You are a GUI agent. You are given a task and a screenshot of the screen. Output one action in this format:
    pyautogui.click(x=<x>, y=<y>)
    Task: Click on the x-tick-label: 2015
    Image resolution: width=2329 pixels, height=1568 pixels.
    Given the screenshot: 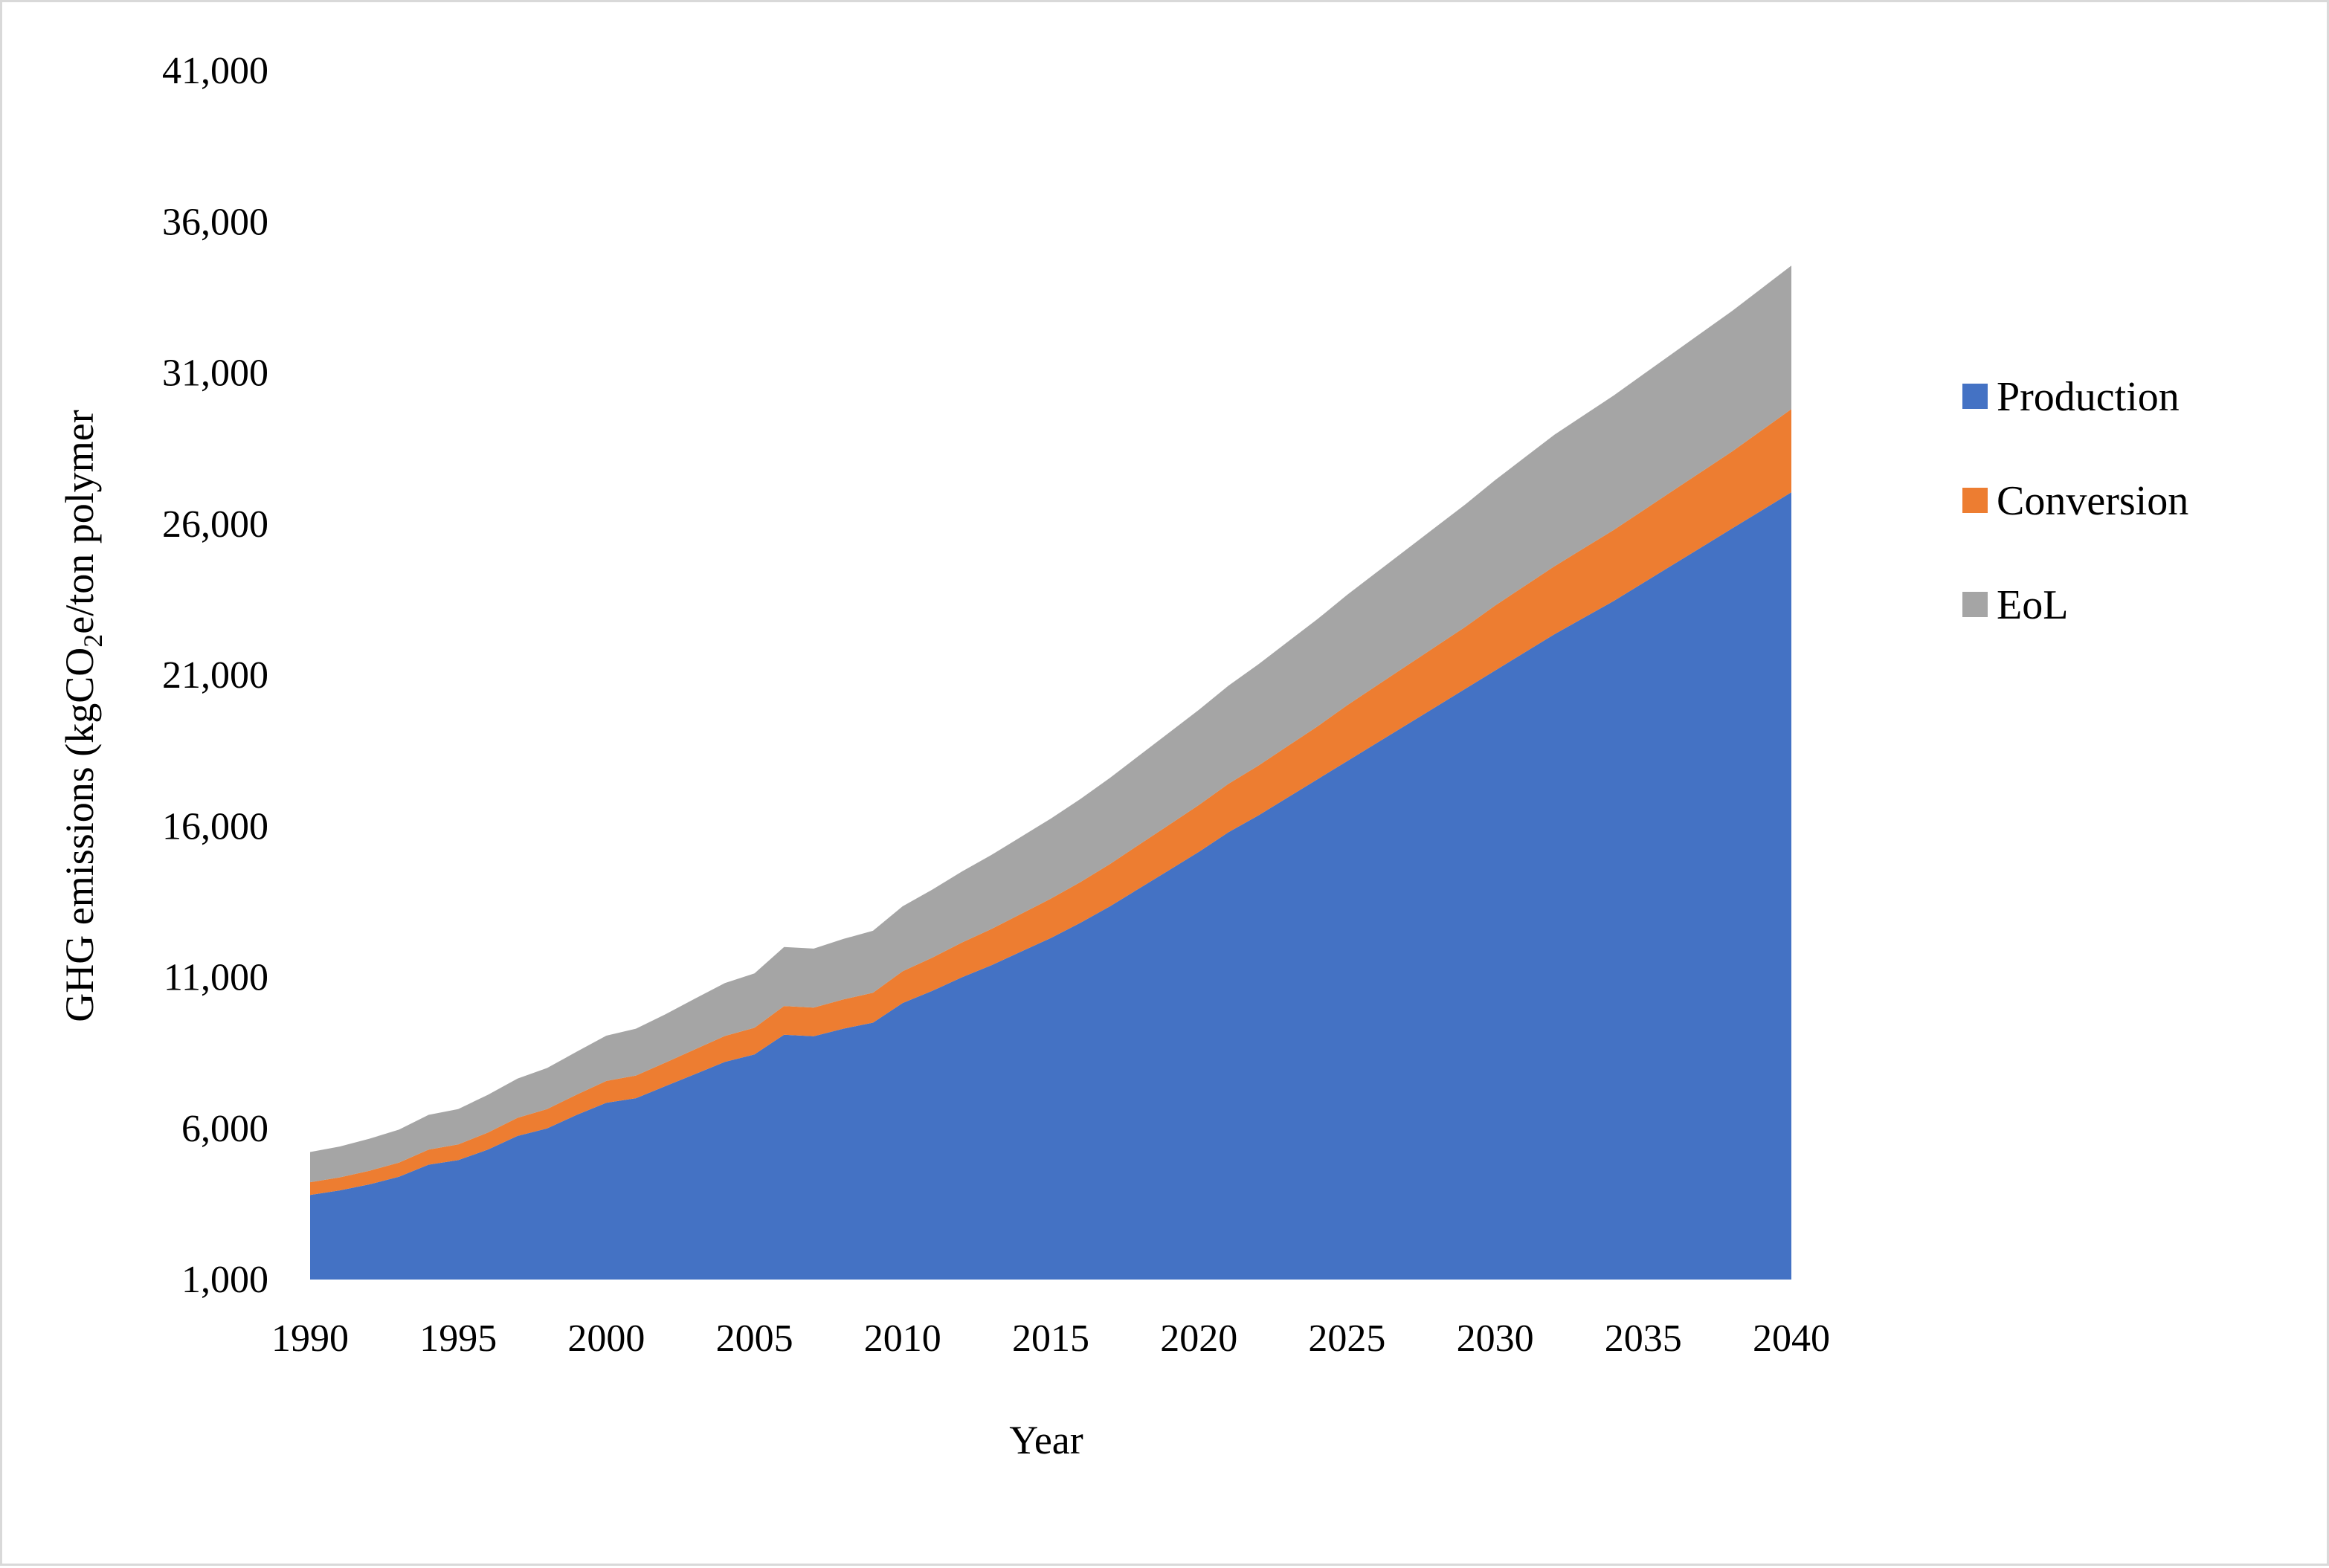 What is the action you would take?
    pyautogui.click(x=1050, y=1338)
    